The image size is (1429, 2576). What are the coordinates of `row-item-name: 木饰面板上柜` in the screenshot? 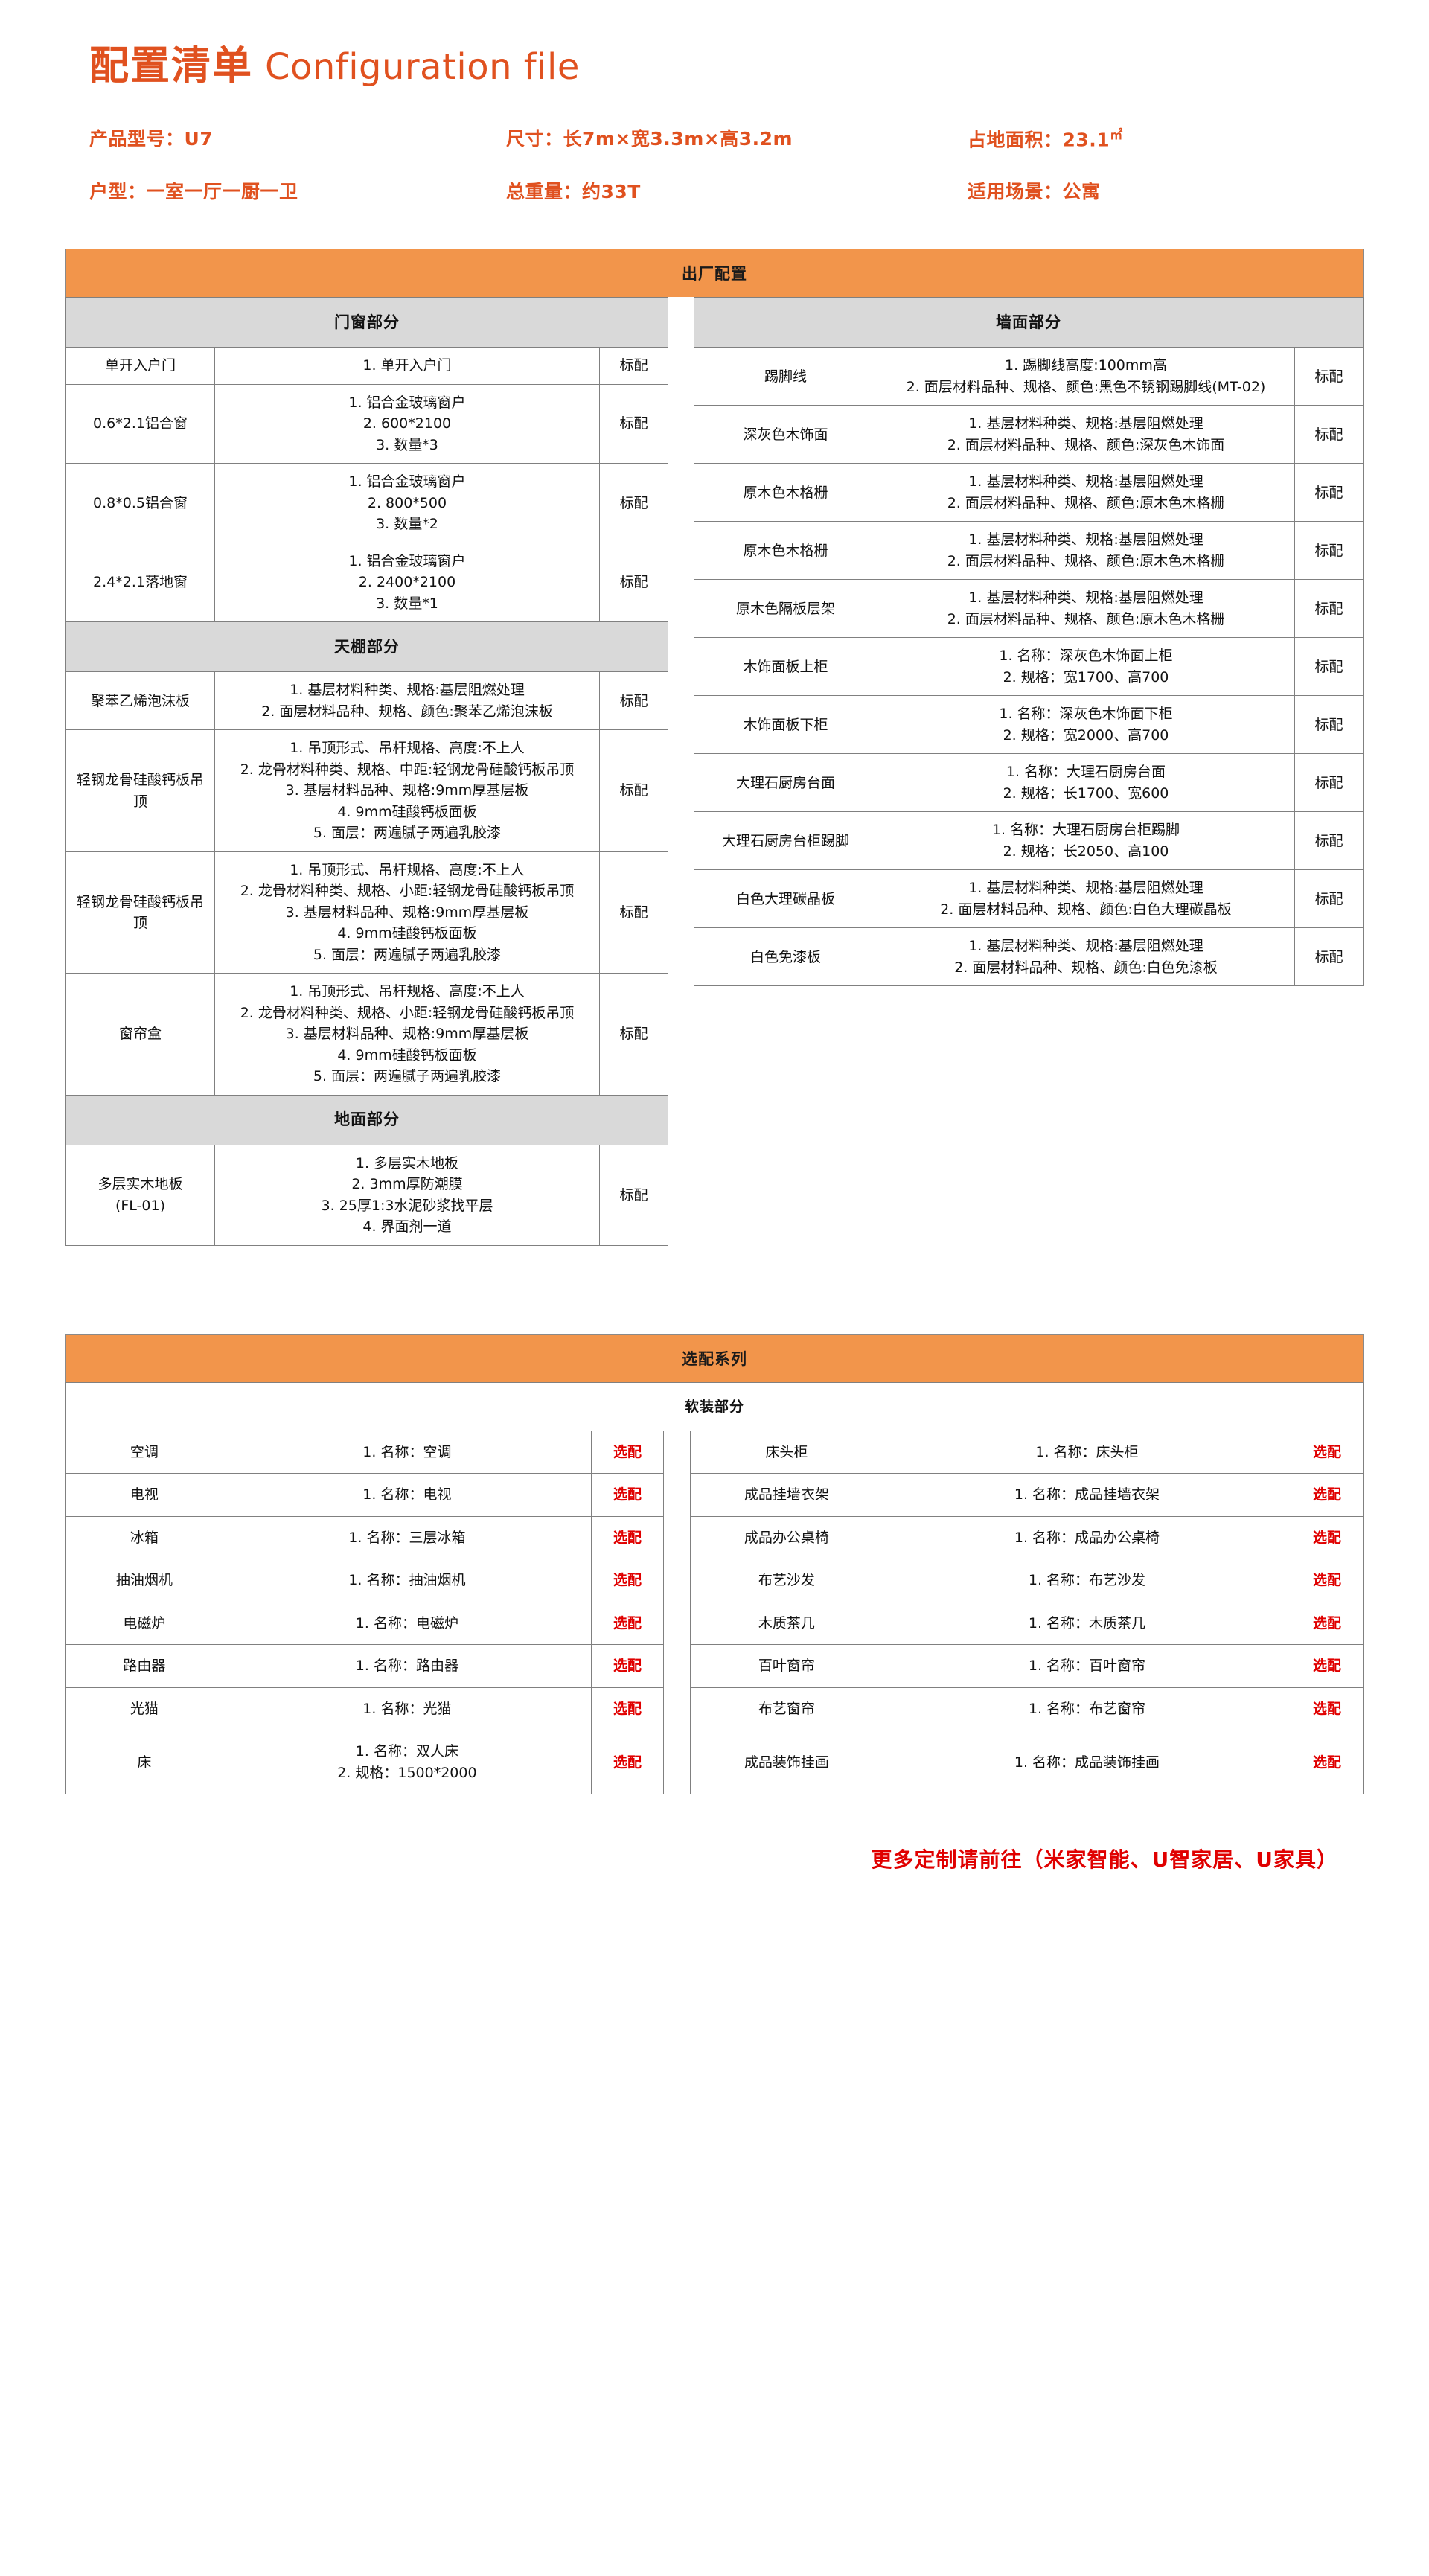 It's located at (785, 667).